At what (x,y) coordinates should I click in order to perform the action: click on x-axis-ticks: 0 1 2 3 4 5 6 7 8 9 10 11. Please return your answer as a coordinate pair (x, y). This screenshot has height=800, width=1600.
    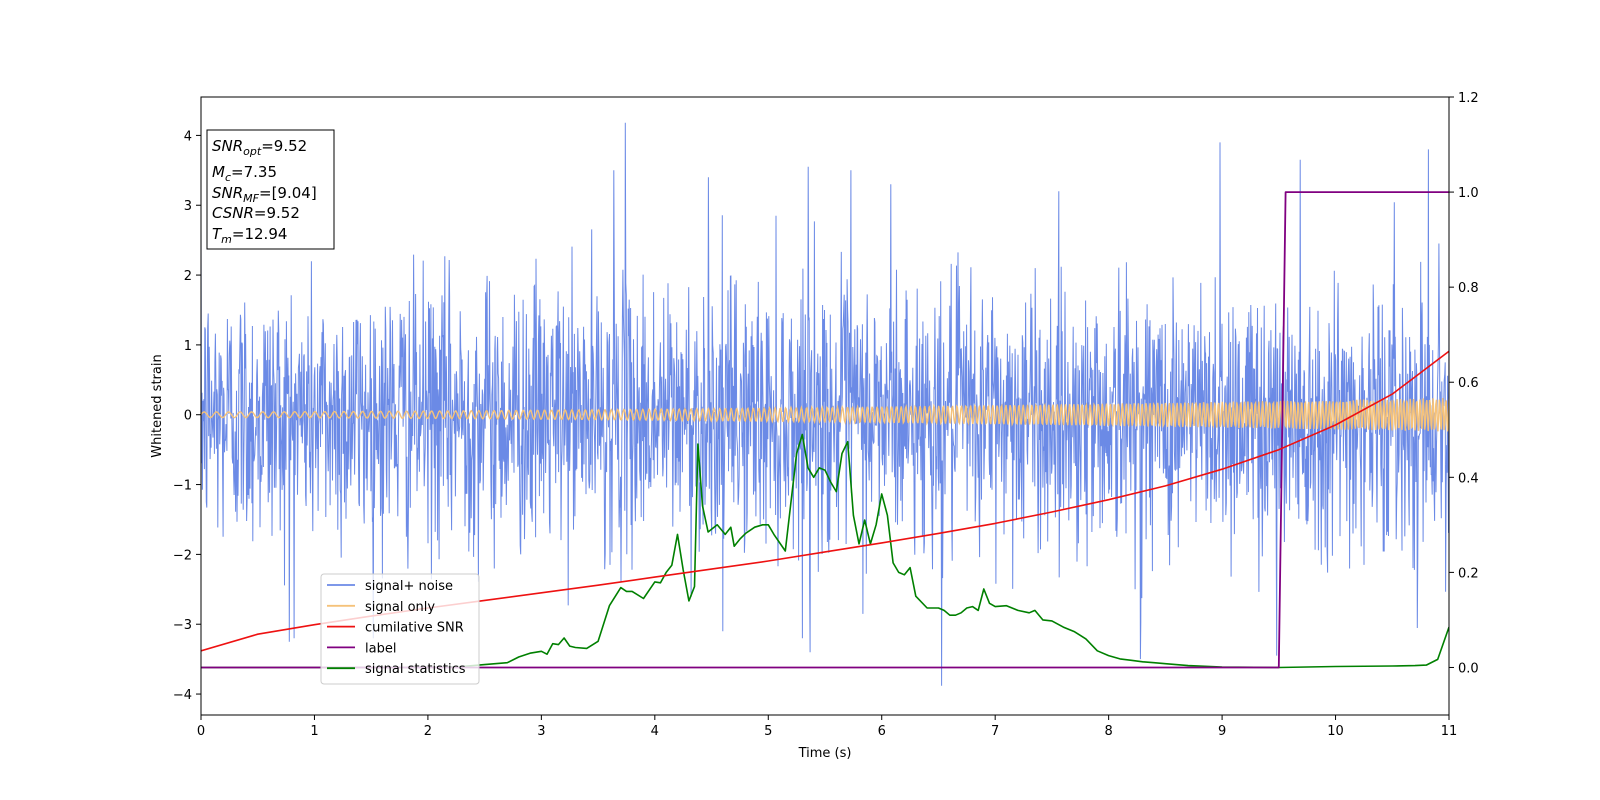
    Looking at the image, I should click on (827, 727).